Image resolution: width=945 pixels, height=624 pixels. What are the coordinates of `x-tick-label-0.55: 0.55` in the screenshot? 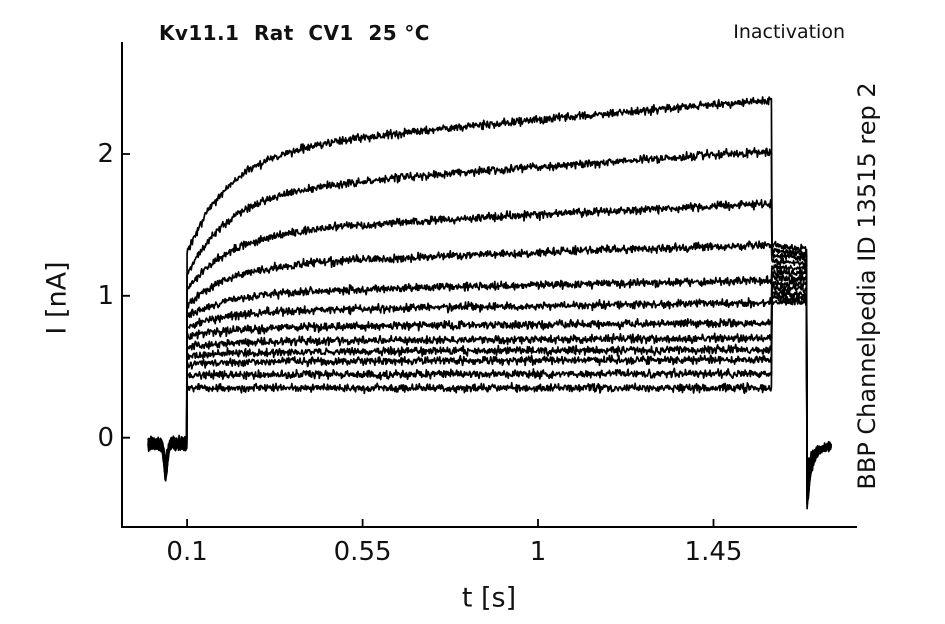 It's located at (362, 552).